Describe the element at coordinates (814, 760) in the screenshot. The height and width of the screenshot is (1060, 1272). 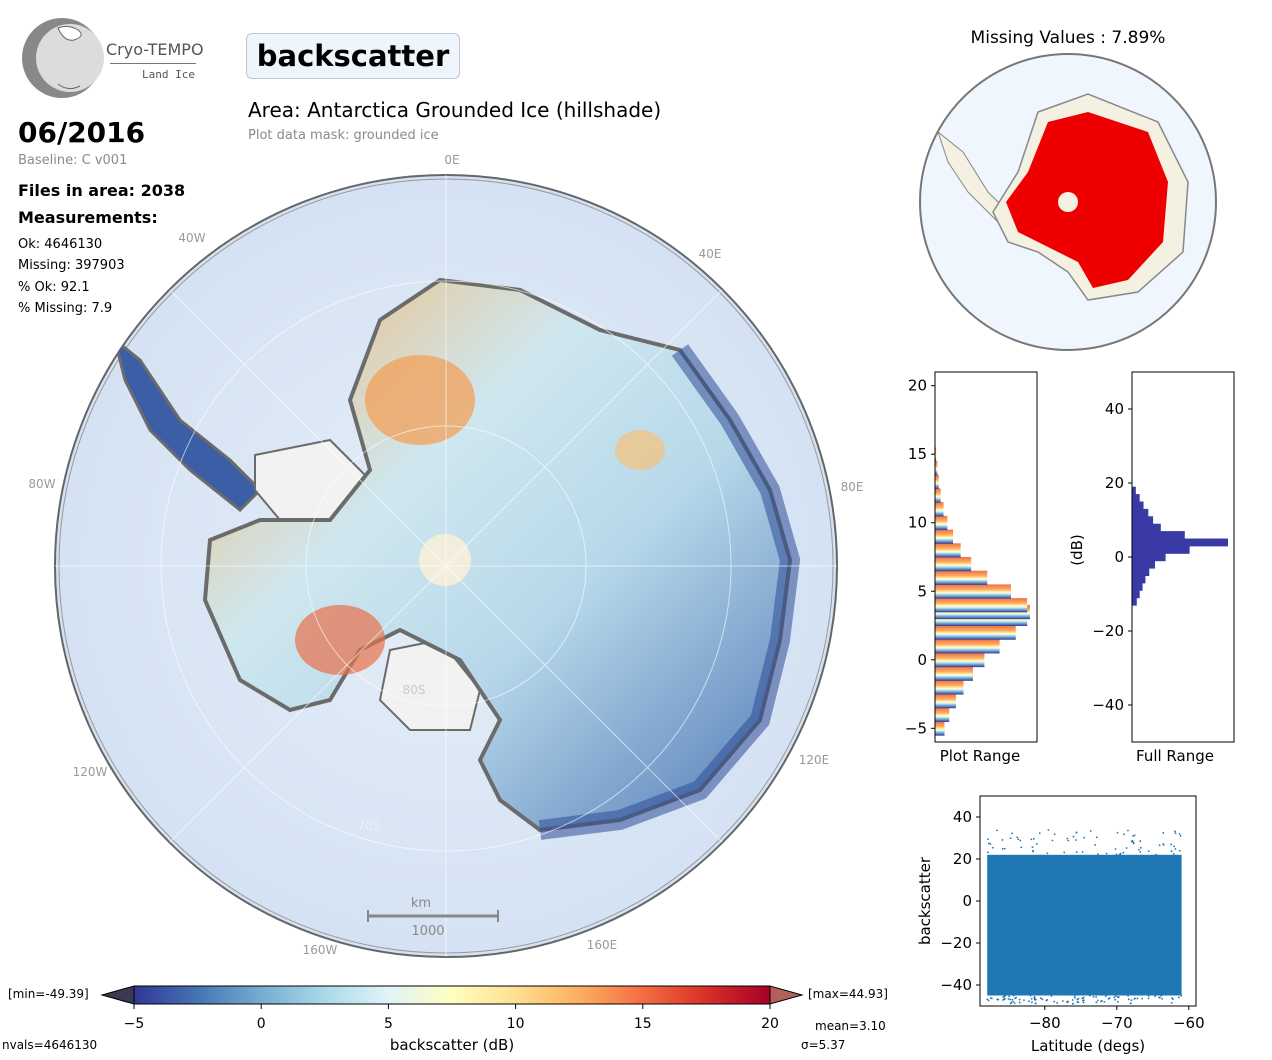
I see `lon-label-120e: 120E` at that location.